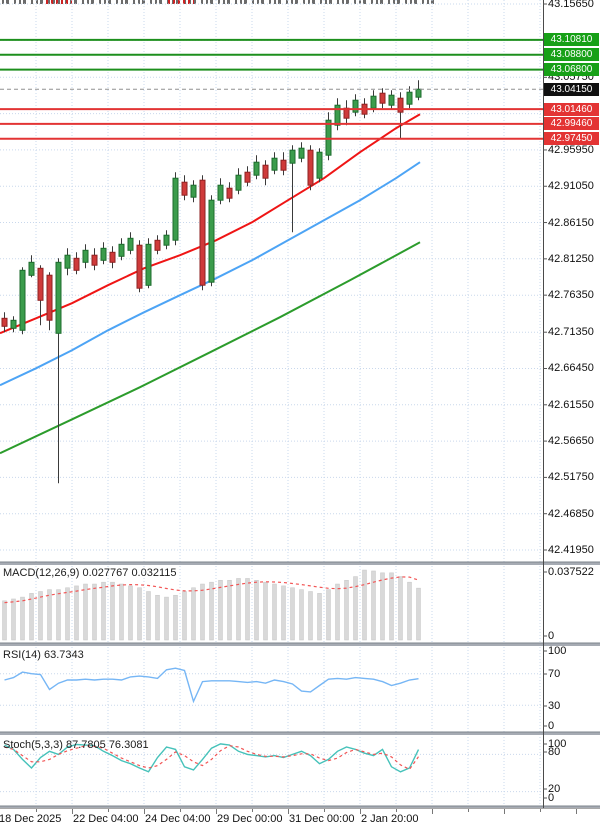  What do you see at coordinates (571, 186) in the screenshot?
I see `price-tick-label: 42.91050` at bounding box center [571, 186].